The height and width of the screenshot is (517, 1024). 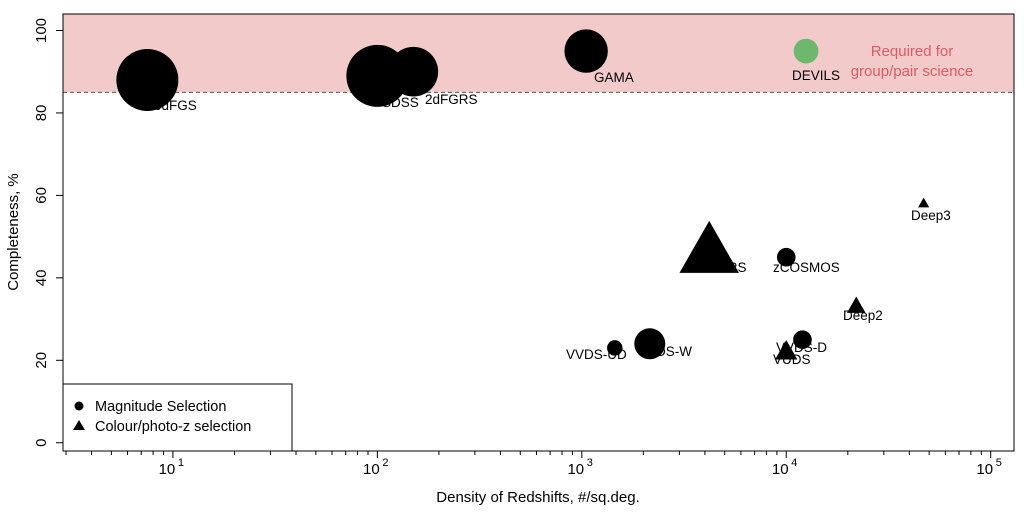 What do you see at coordinates (806, 267) in the screenshot?
I see `point-label-zcosmos: zCOSMOS` at bounding box center [806, 267].